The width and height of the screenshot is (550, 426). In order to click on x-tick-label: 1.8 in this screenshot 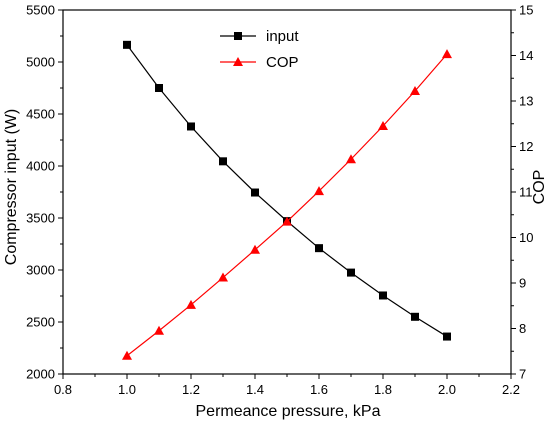, I will do `click(383, 389)`.